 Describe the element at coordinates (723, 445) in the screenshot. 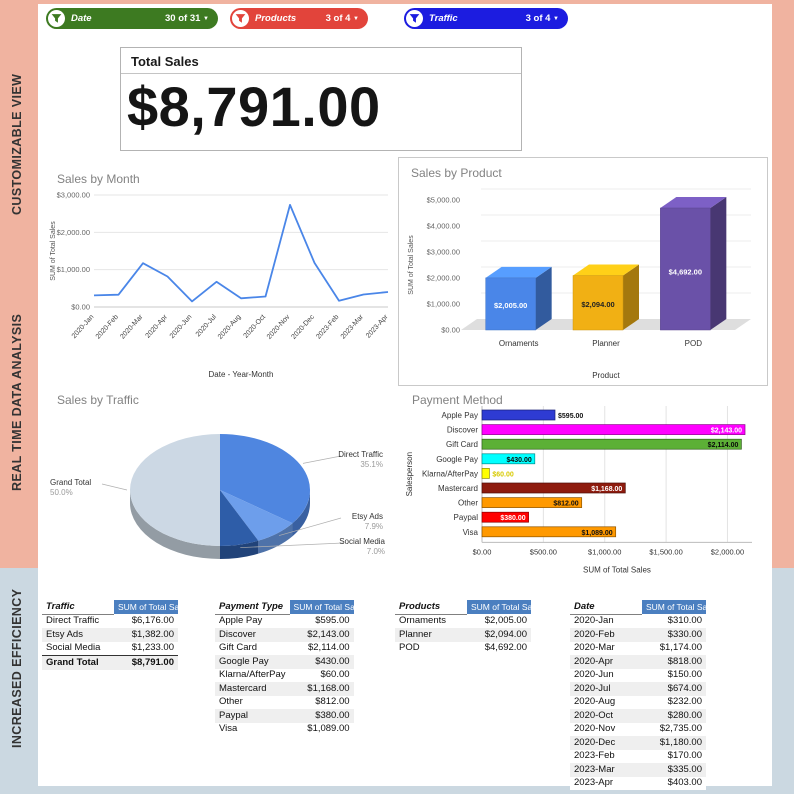

I see `svg-text: $2,114.00` at that location.